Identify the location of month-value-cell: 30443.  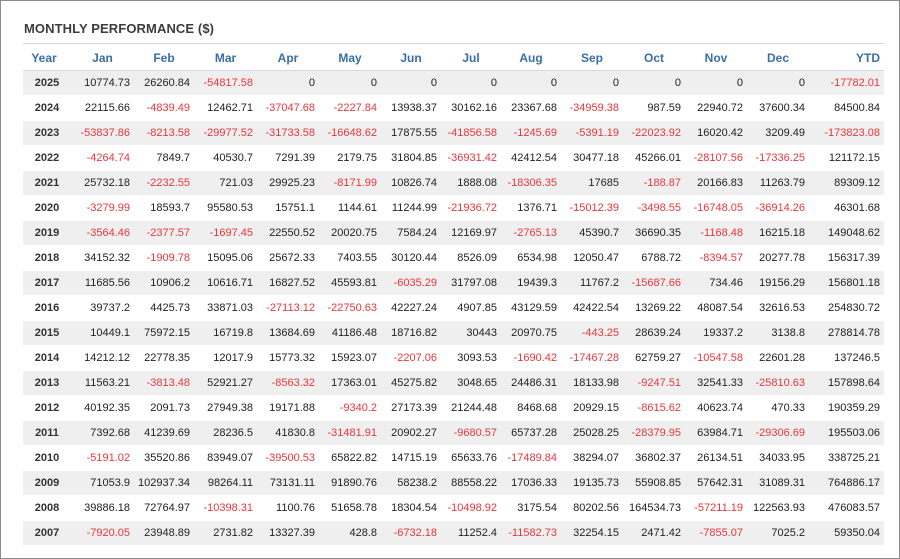
(471, 333).